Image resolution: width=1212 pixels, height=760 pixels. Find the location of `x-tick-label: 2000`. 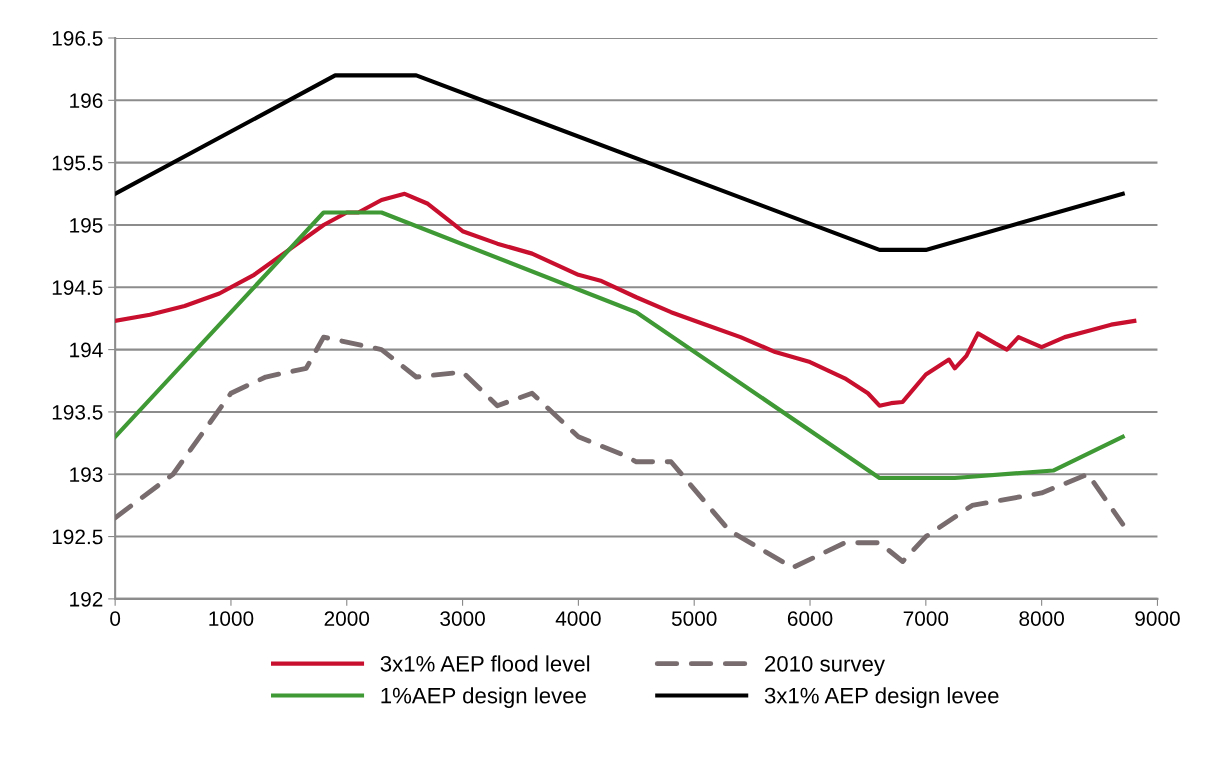

x-tick-label: 2000 is located at coordinates (347, 618).